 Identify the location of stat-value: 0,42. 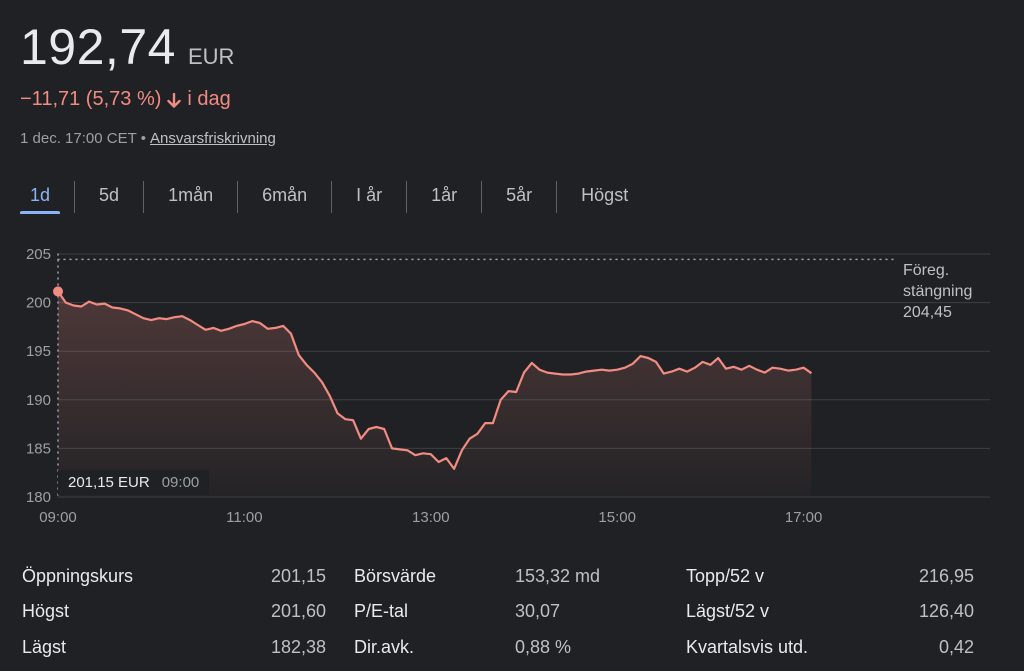
(956, 647).